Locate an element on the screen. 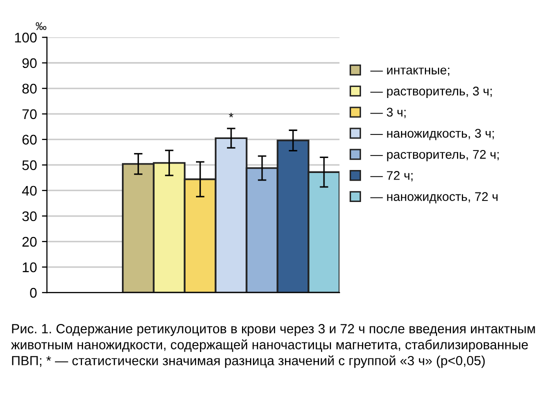 Image resolution: width=552 pixels, height=415 pixels. y-tick-label: 80 is located at coordinates (29, 89).